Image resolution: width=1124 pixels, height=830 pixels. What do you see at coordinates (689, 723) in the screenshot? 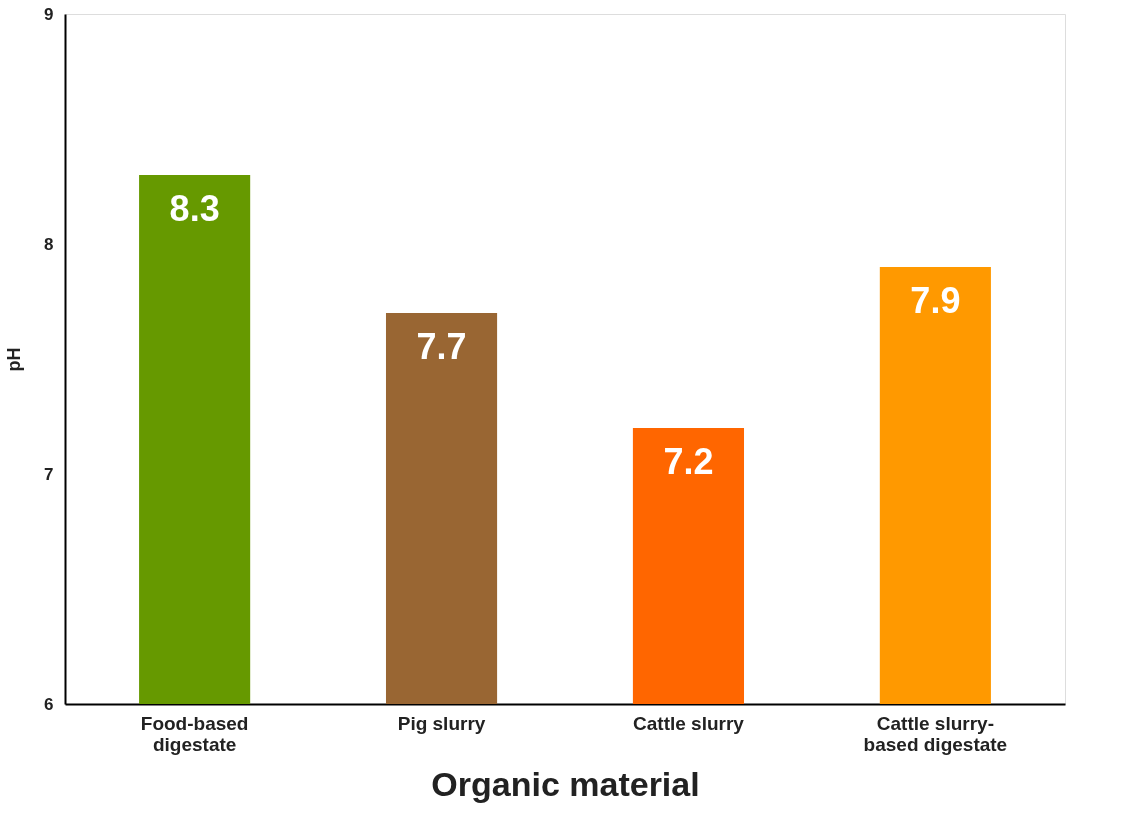
I see `x-tick-label: Cattle slurry` at bounding box center [689, 723].